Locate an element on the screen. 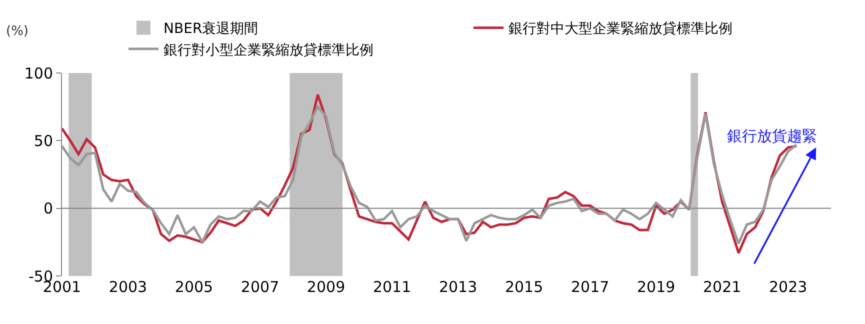 Image resolution: width=865 pixels, height=324 pixels. x-tick-label: 2021 is located at coordinates (722, 287).